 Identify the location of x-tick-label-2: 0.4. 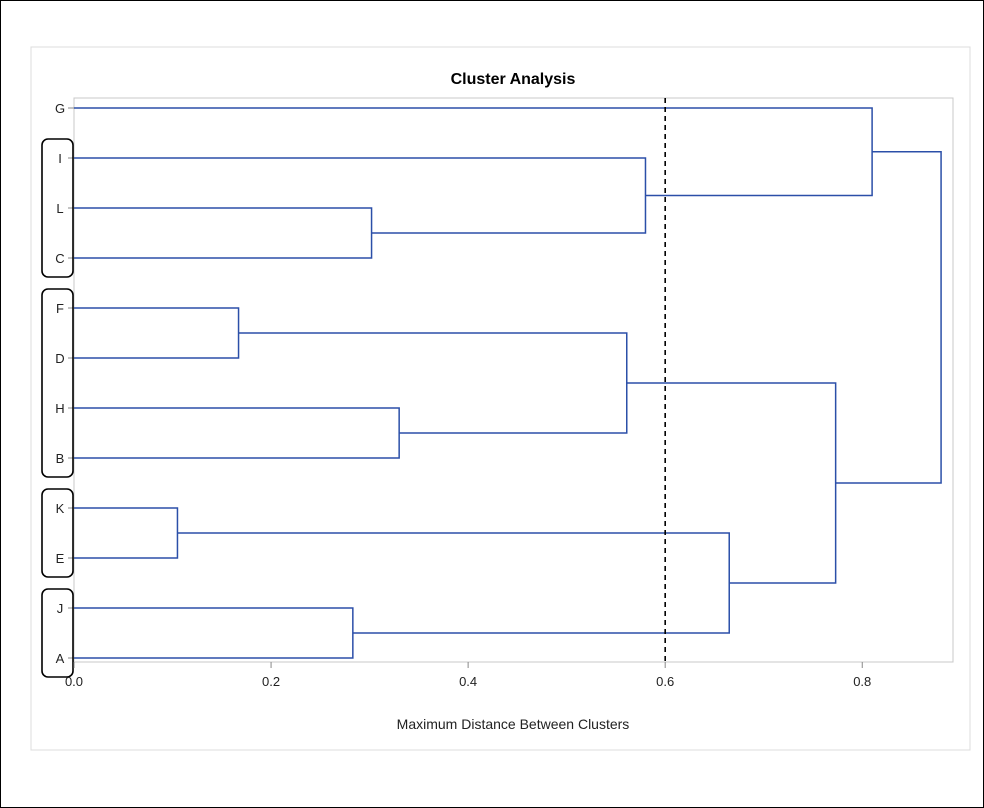
(468, 681).